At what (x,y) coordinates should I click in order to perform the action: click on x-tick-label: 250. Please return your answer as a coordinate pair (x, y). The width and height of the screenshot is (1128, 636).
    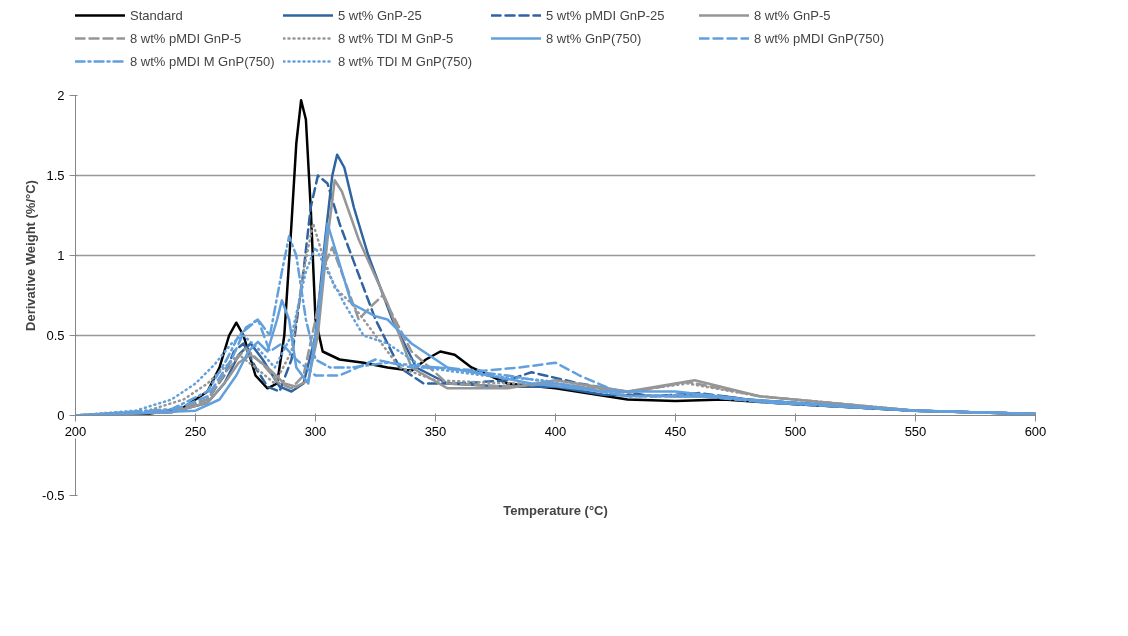
    Looking at the image, I should click on (195, 431).